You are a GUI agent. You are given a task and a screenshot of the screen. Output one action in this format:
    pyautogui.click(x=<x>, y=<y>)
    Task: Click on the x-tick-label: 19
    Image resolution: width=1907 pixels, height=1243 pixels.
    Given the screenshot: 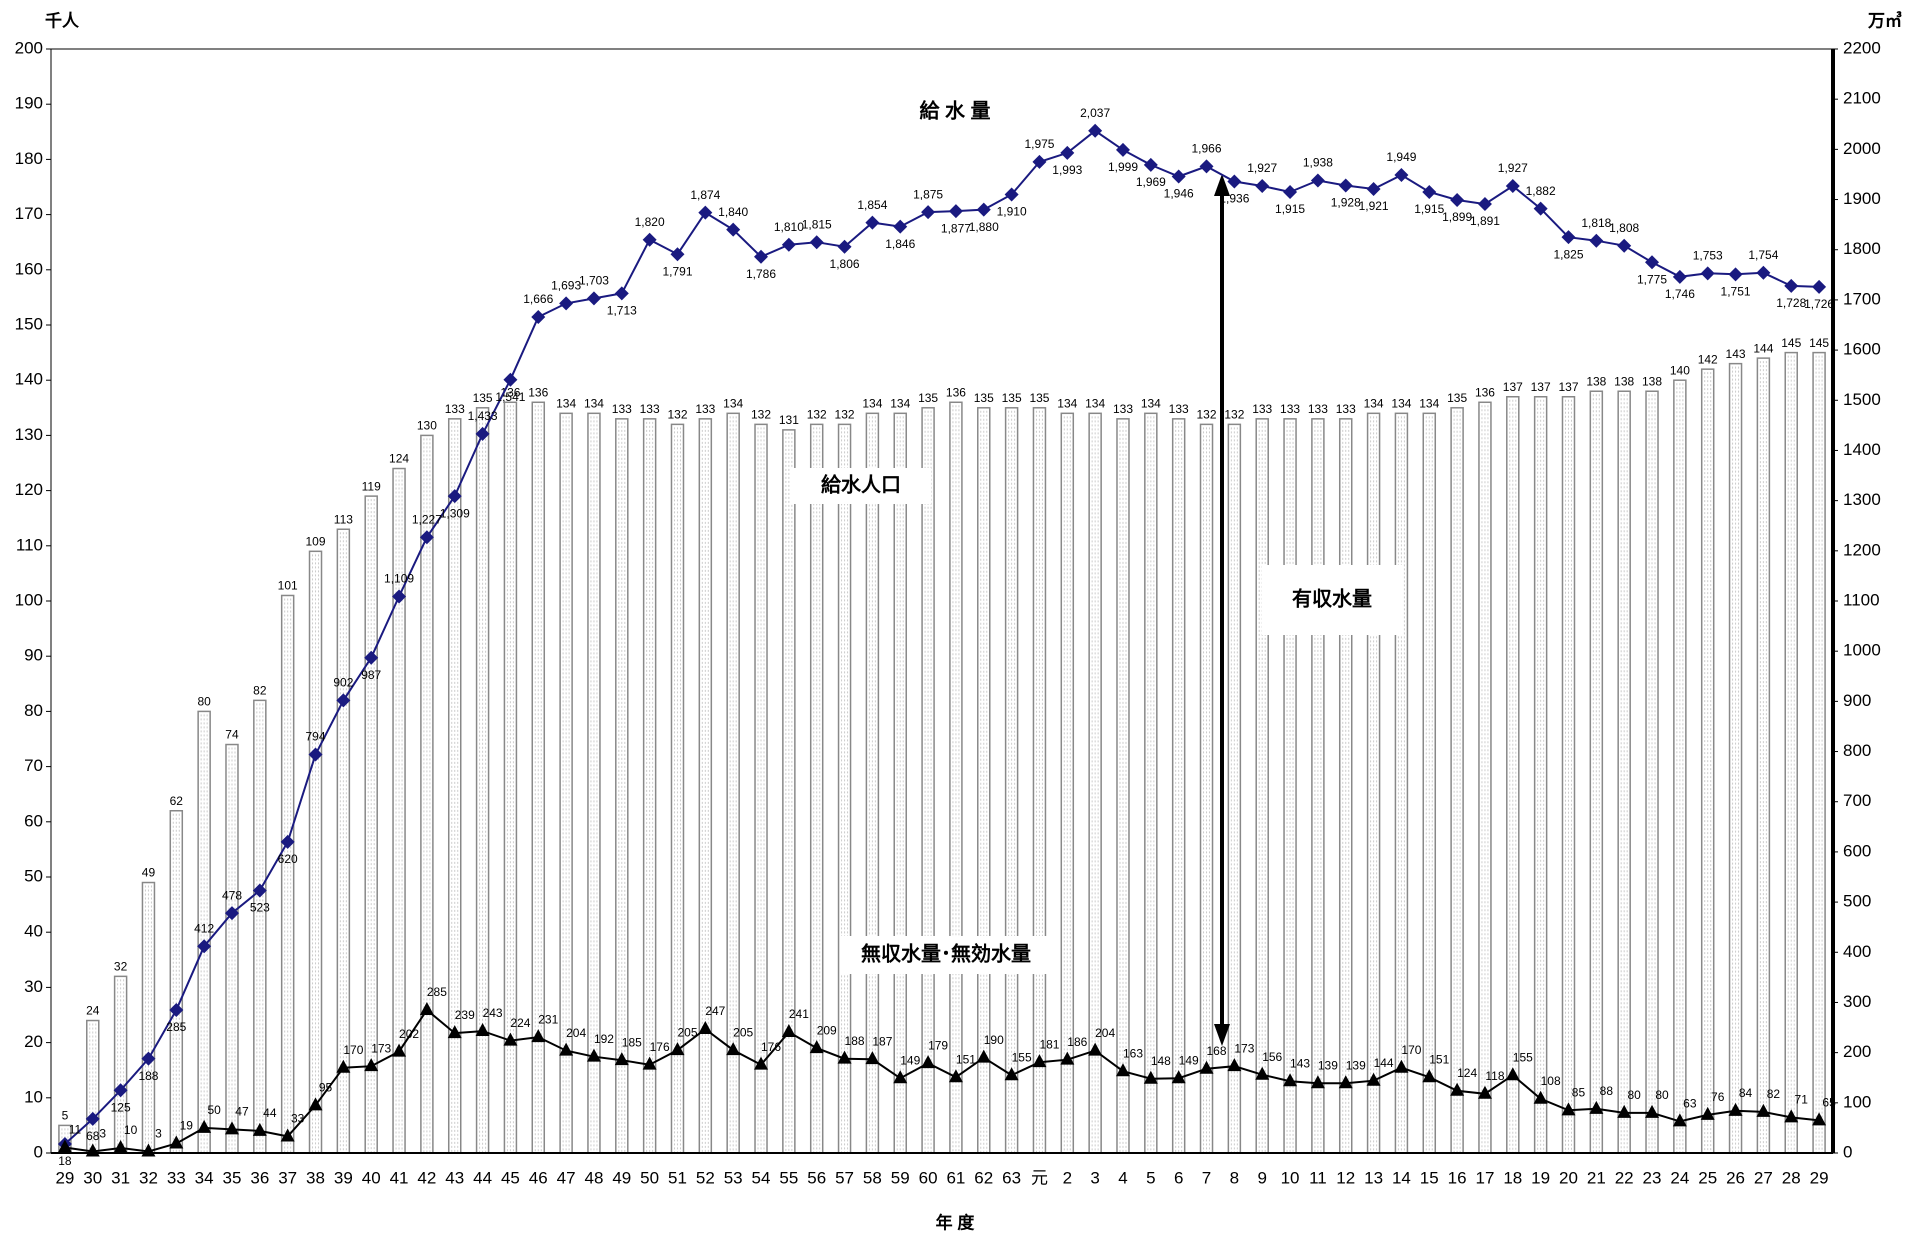 What is the action you would take?
    pyautogui.click(x=1540, y=1177)
    